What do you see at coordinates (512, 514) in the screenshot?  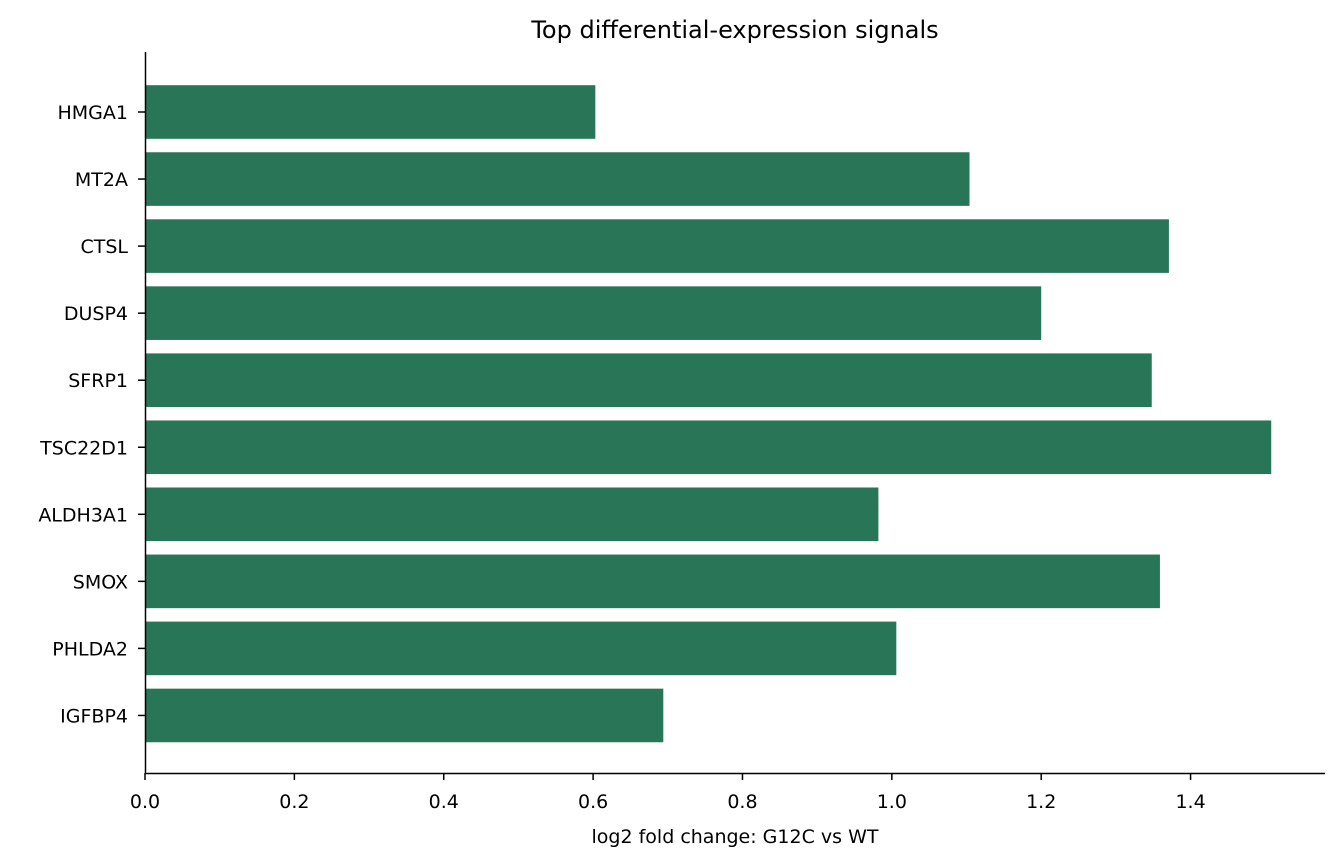 I see `bar-aldh3a1` at bounding box center [512, 514].